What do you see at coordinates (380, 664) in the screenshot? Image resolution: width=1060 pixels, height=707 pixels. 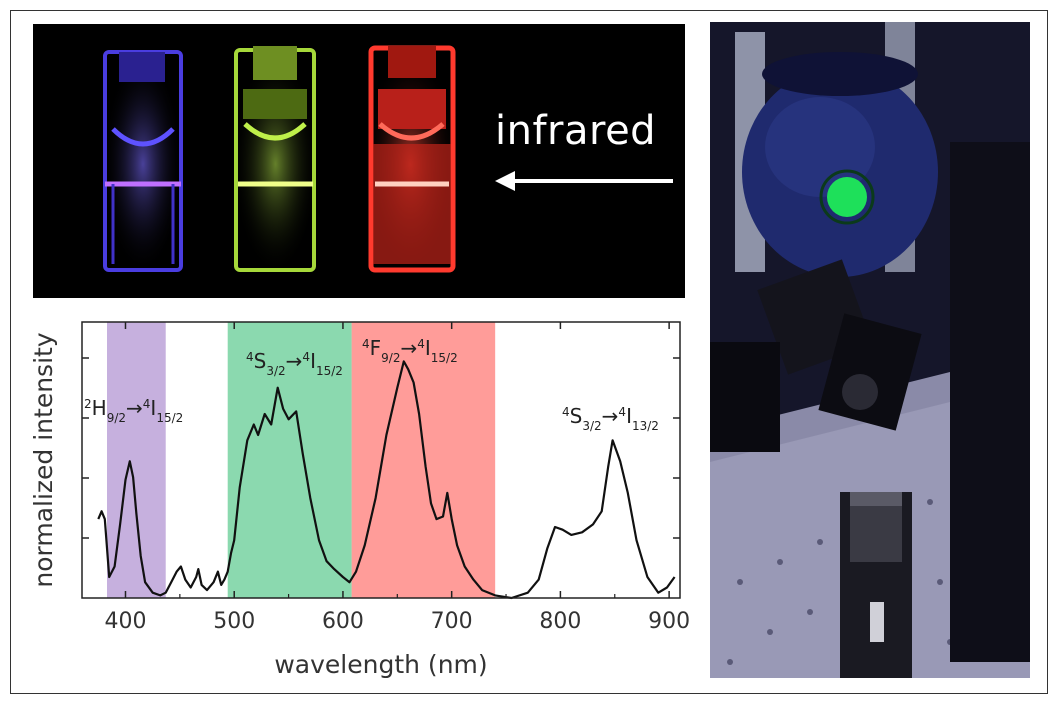 I see `x-axis-label: wavelength (nm)` at bounding box center [380, 664].